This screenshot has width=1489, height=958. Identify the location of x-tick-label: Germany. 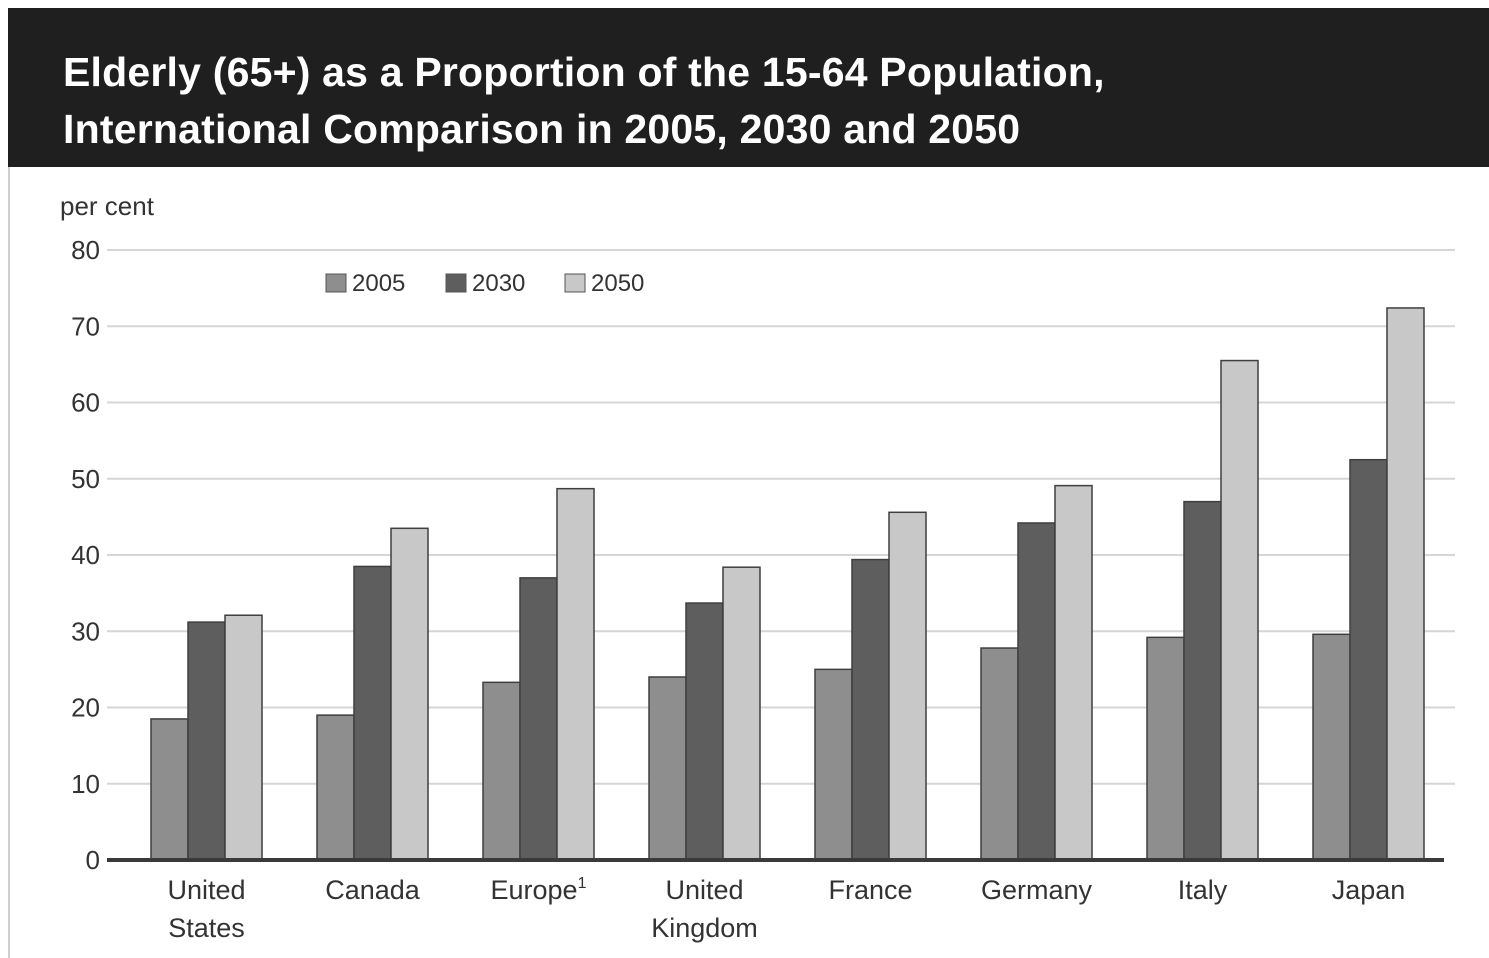
(1037, 890).